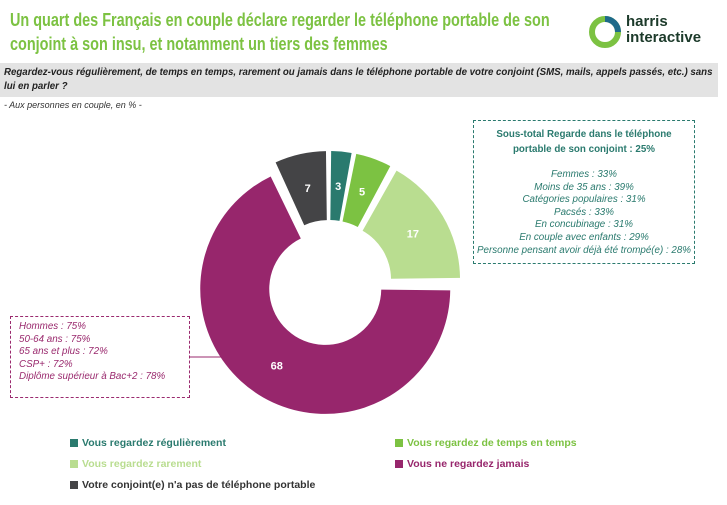 The width and height of the screenshot is (727, 505). Describe the element at coordinates (277, 366) in the screenshot. I see `slice-value-label: 68` at that location.